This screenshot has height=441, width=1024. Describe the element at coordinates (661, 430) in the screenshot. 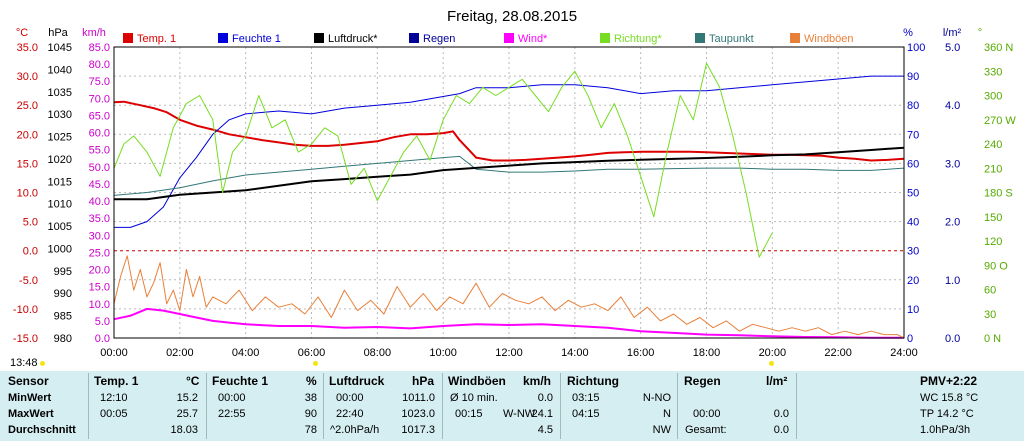

I see `dir-avg-value: NW` at that location.